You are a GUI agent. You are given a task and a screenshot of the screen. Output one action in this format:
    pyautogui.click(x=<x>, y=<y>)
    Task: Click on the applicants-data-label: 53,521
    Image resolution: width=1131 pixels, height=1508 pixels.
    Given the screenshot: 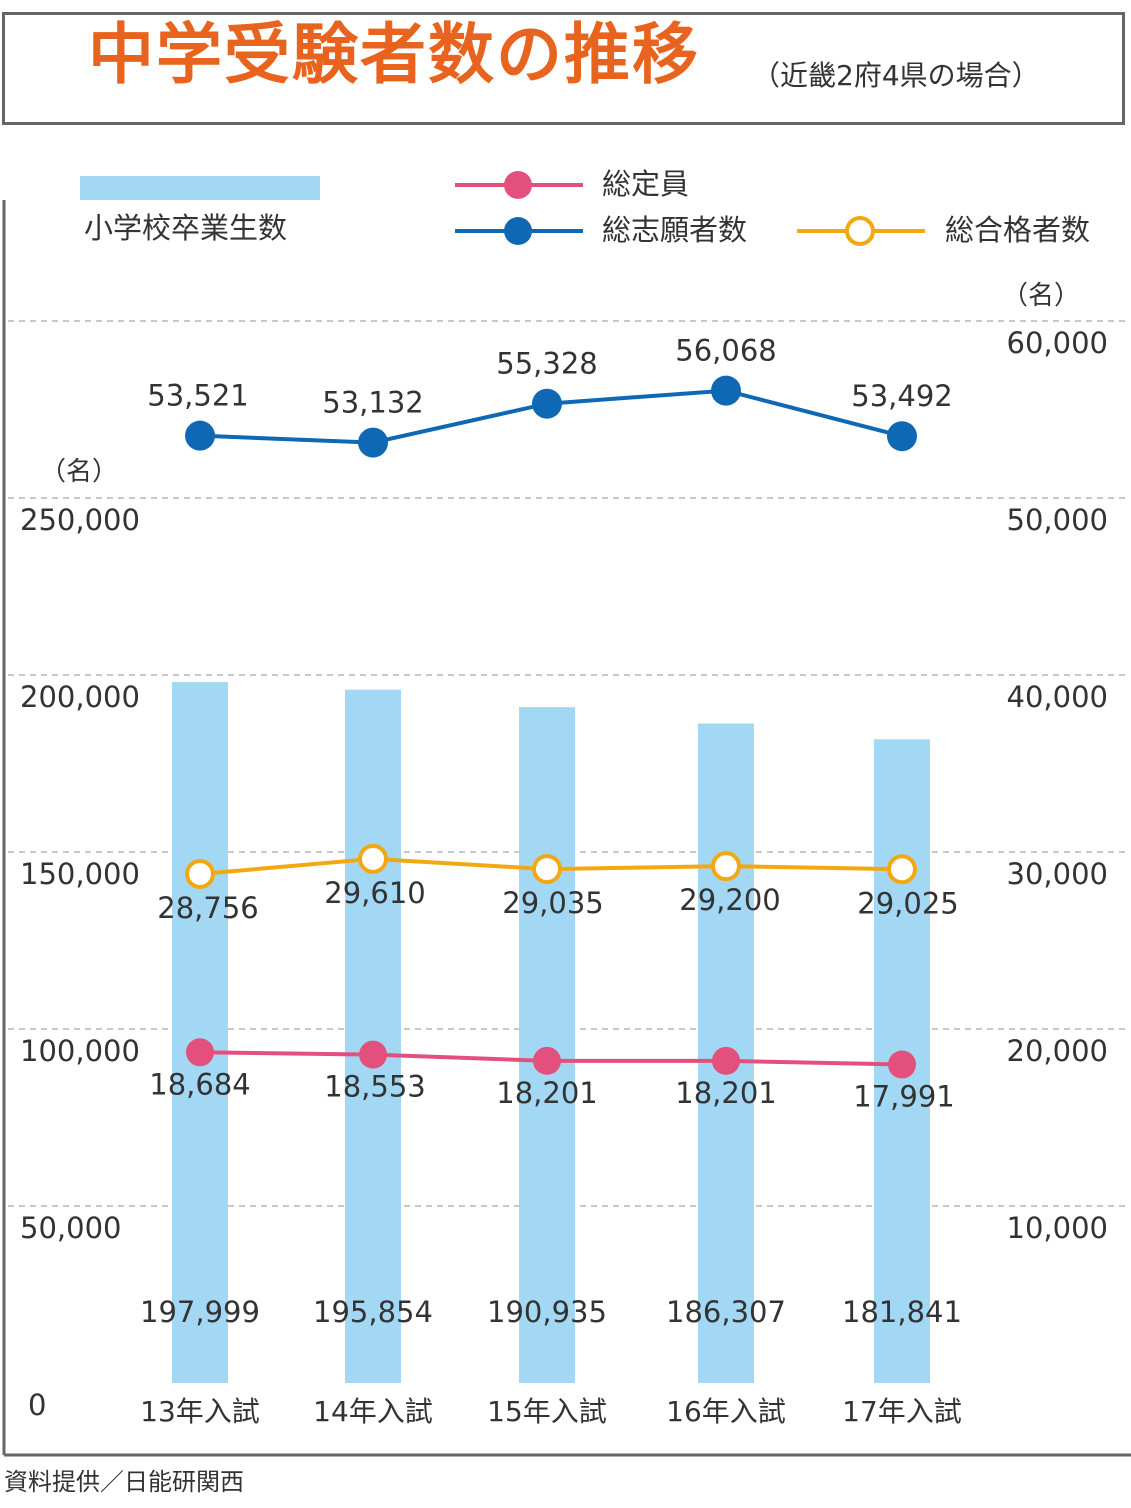 What is the action you would take?
    pyautogui.click(x=197, y=396)
    